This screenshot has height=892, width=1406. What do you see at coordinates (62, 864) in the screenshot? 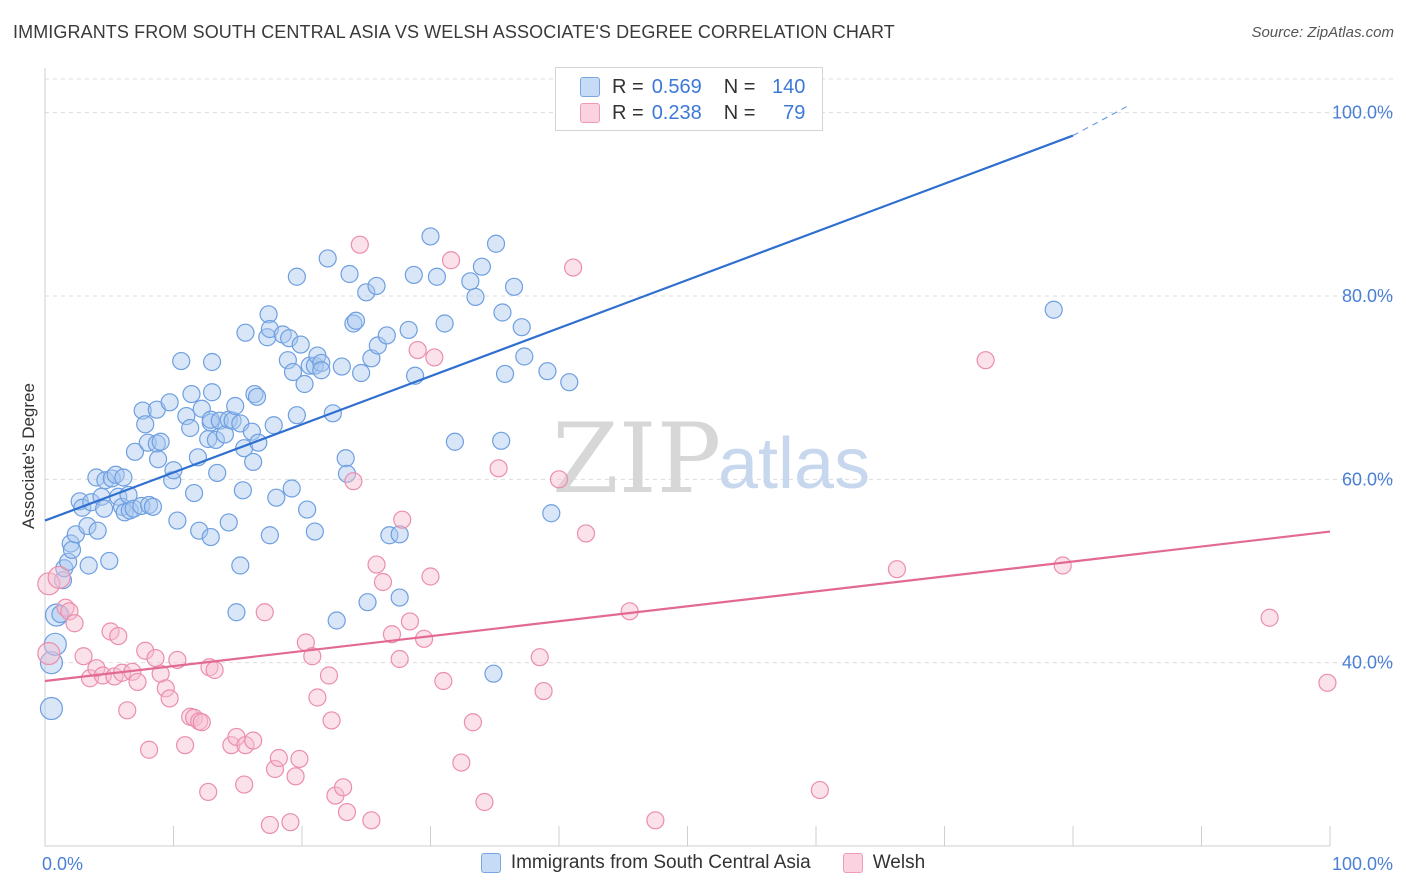
I see `x-tick-label-min: 0.0%` at bounding box center [62, 864].